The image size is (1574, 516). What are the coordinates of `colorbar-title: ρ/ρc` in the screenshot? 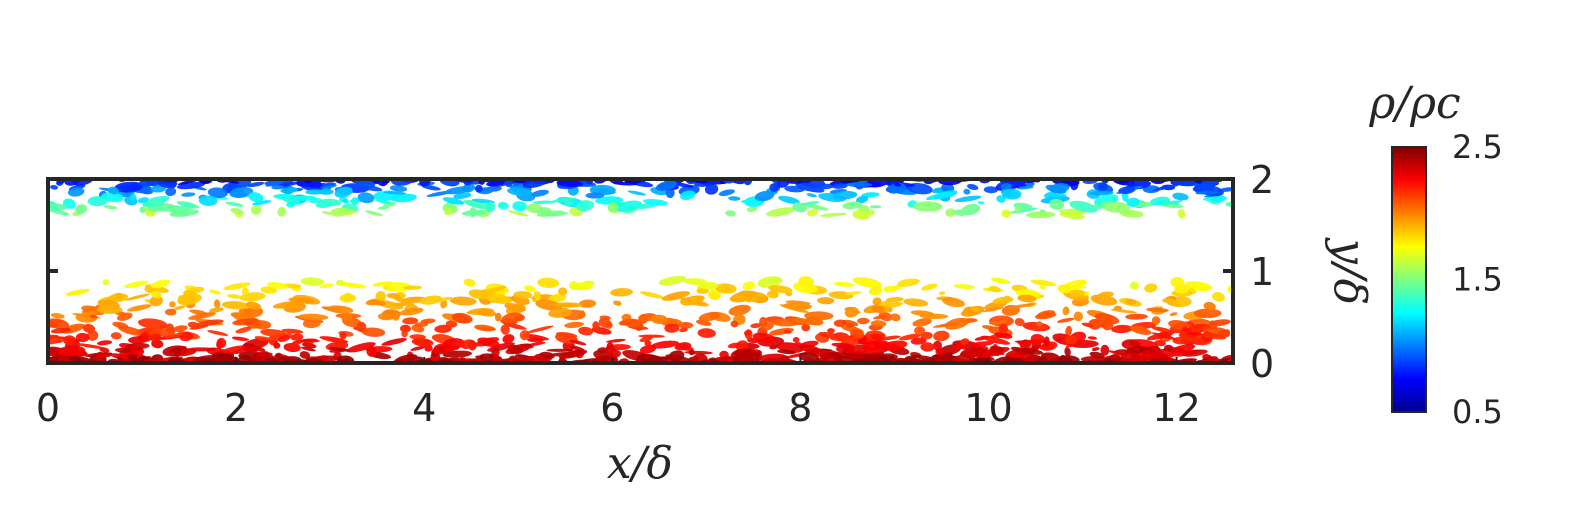 It's located at (1414, 103).